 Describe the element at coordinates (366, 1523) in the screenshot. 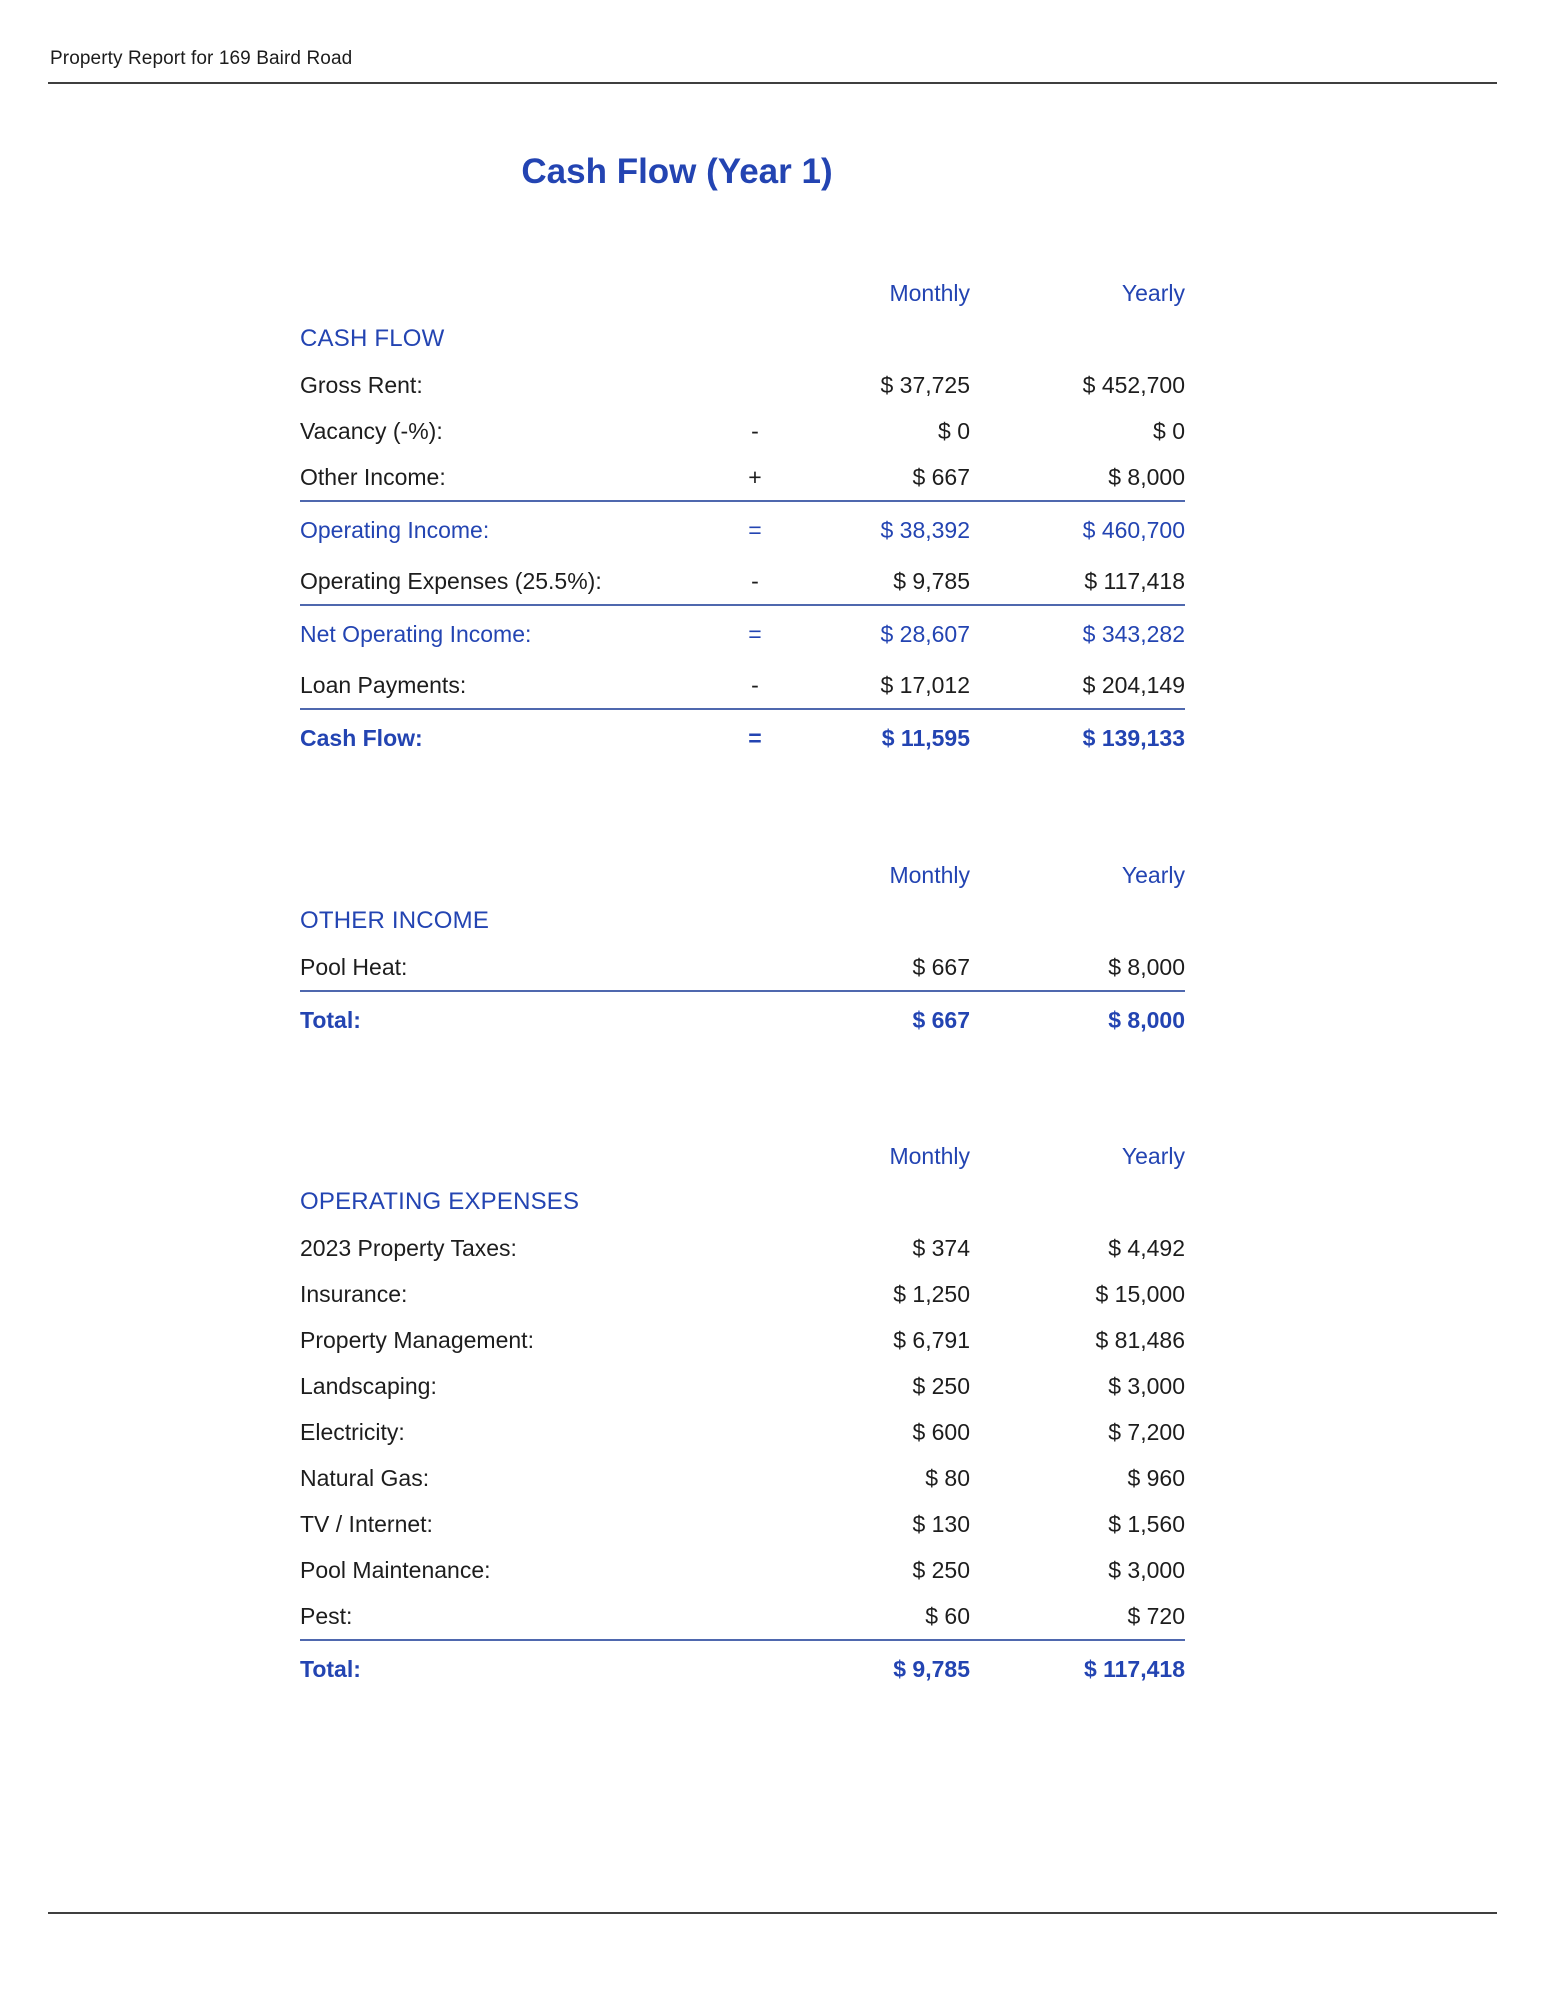

I see `row-label: TV / Internet:` at that location.